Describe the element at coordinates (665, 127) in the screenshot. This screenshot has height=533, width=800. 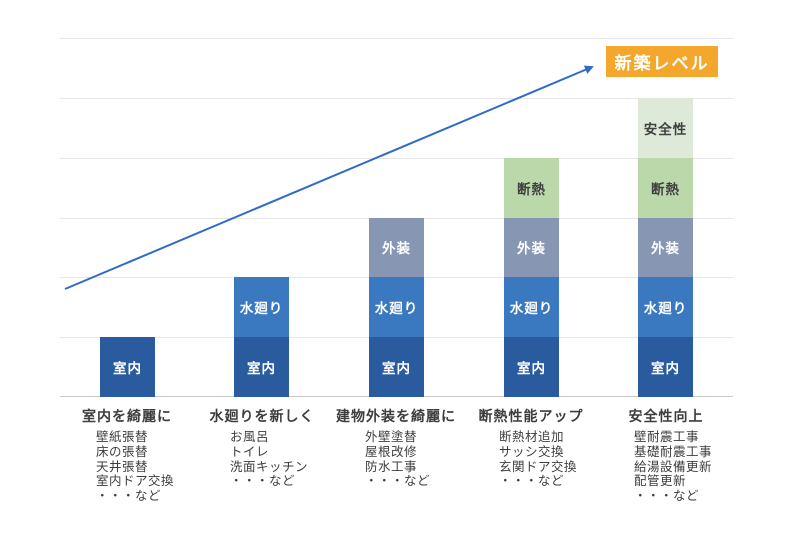
I see `bar-segment-safety: 安全性` at that location.